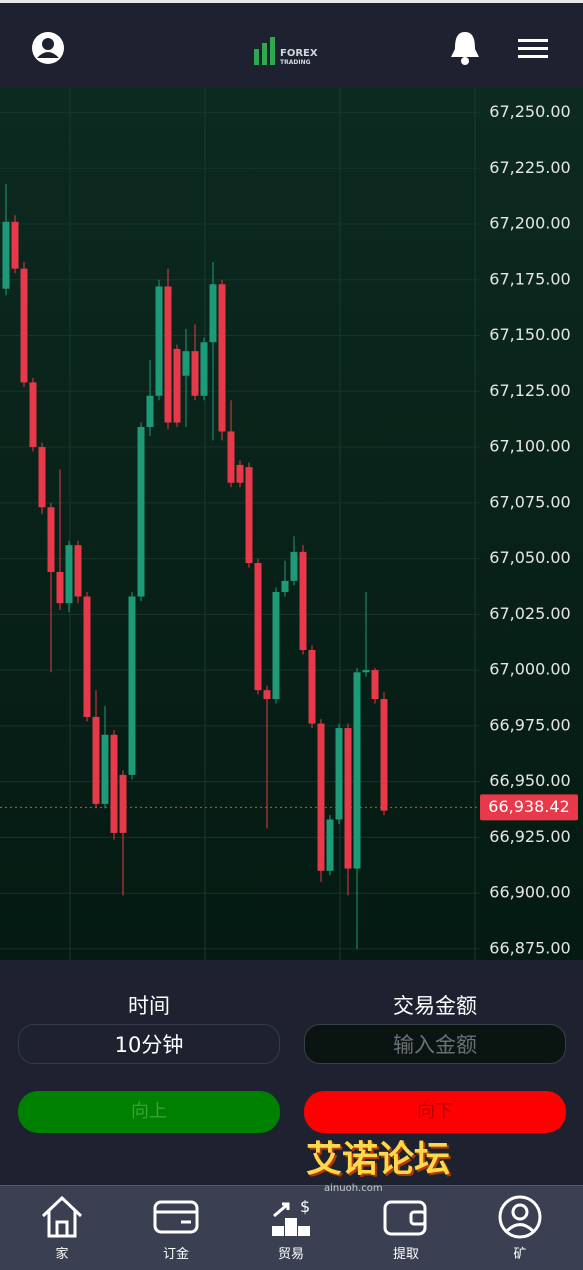 This screenshot has height=1270, width=583. I want to click on time-label: 时间, so click(149, 1006).